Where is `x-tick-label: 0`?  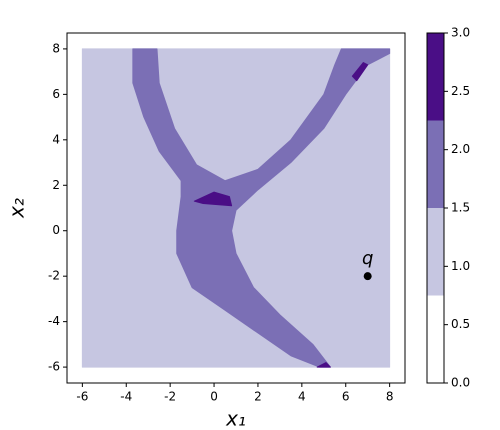
x-tick-label: 0 is located at coordinates (214, 397).